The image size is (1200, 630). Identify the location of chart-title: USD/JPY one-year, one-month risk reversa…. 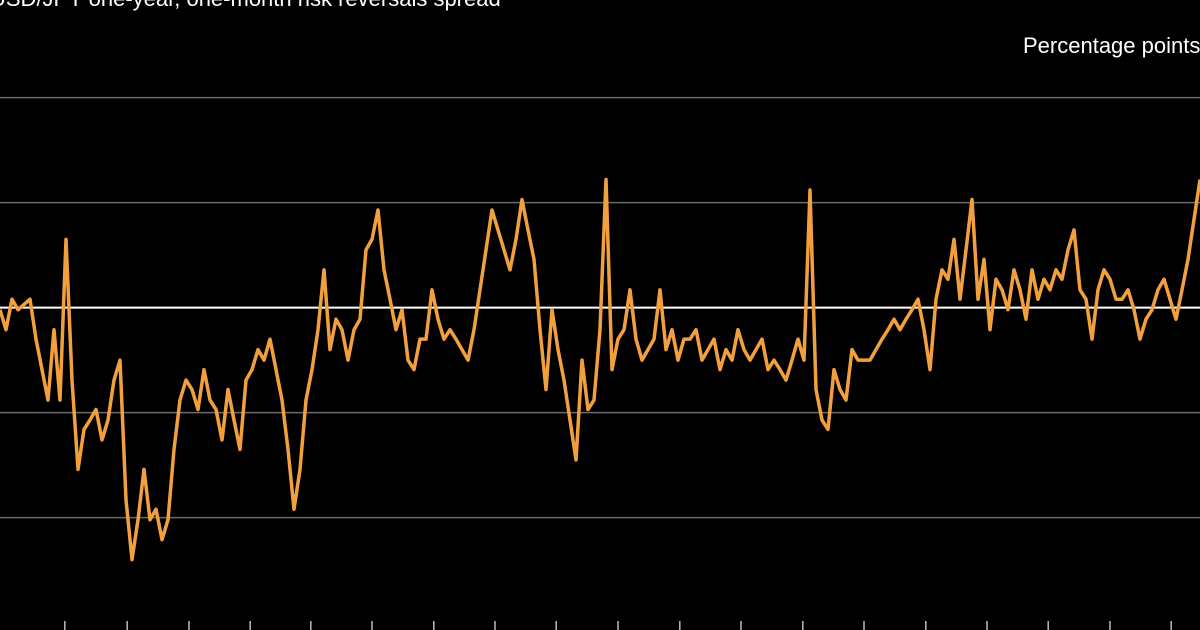
(250, 5).